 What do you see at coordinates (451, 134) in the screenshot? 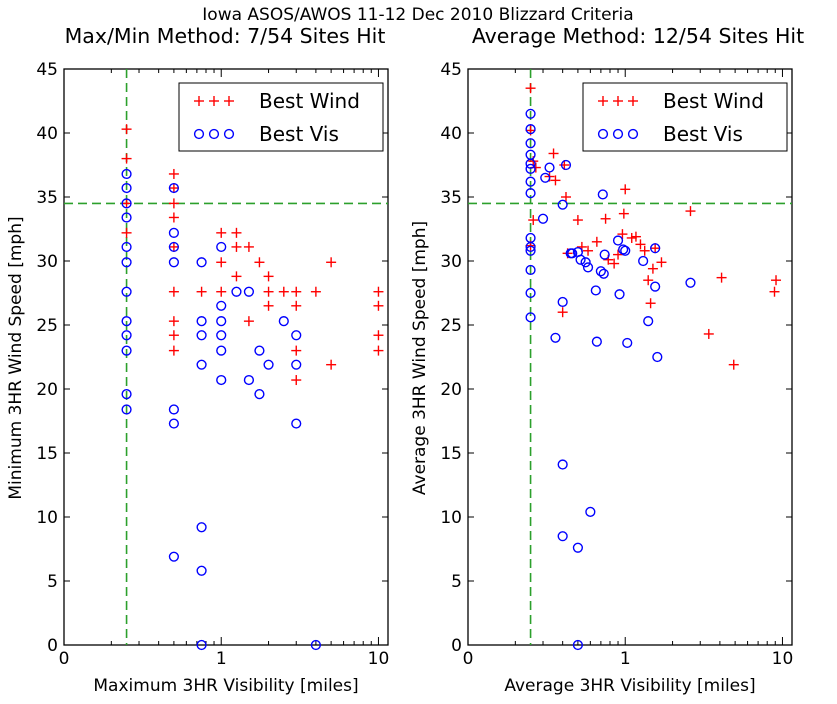
I see `right-y-tick-label: 40` at bounding box center [451, 134].